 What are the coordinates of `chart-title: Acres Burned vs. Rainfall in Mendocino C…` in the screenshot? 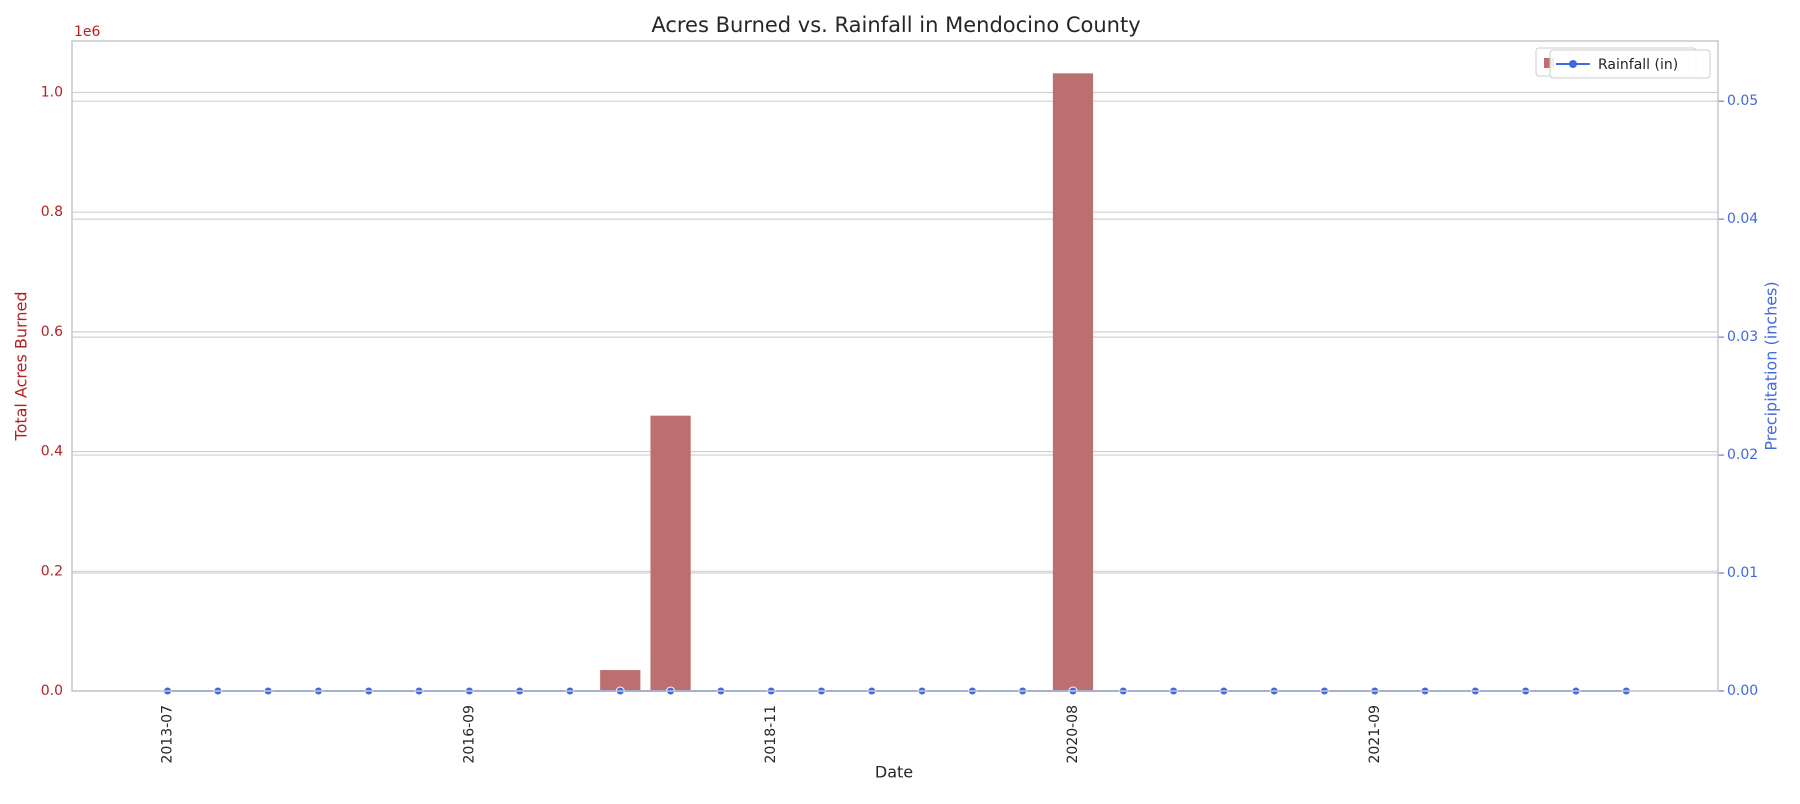 It's located at (895, 25).